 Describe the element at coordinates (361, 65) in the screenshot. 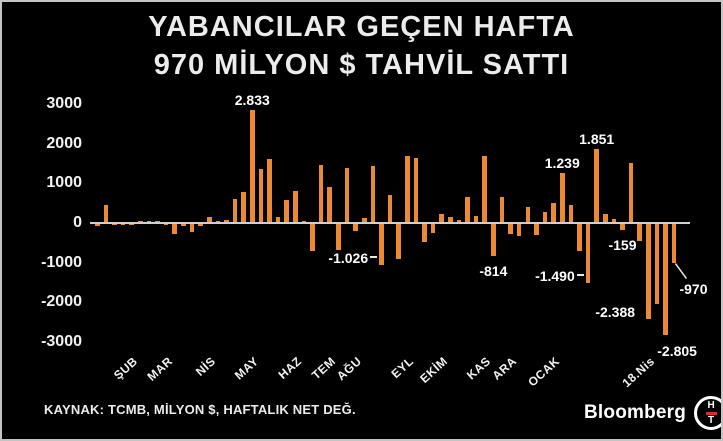

I see `chart-title-line2: 970 MİLYON $ TAHVİL SATTI` at that location.